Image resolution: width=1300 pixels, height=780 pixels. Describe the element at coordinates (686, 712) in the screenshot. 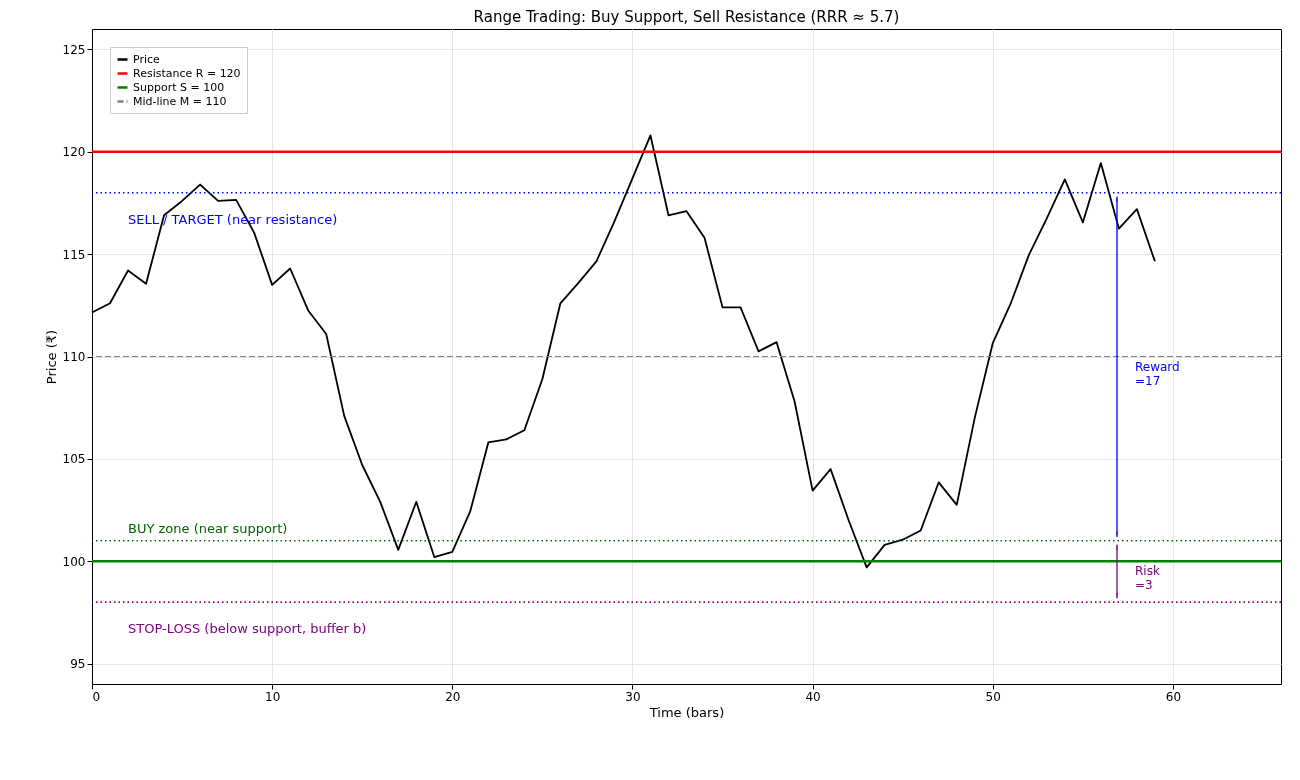

I see `x-axis-title: Time (bars)` at that location.